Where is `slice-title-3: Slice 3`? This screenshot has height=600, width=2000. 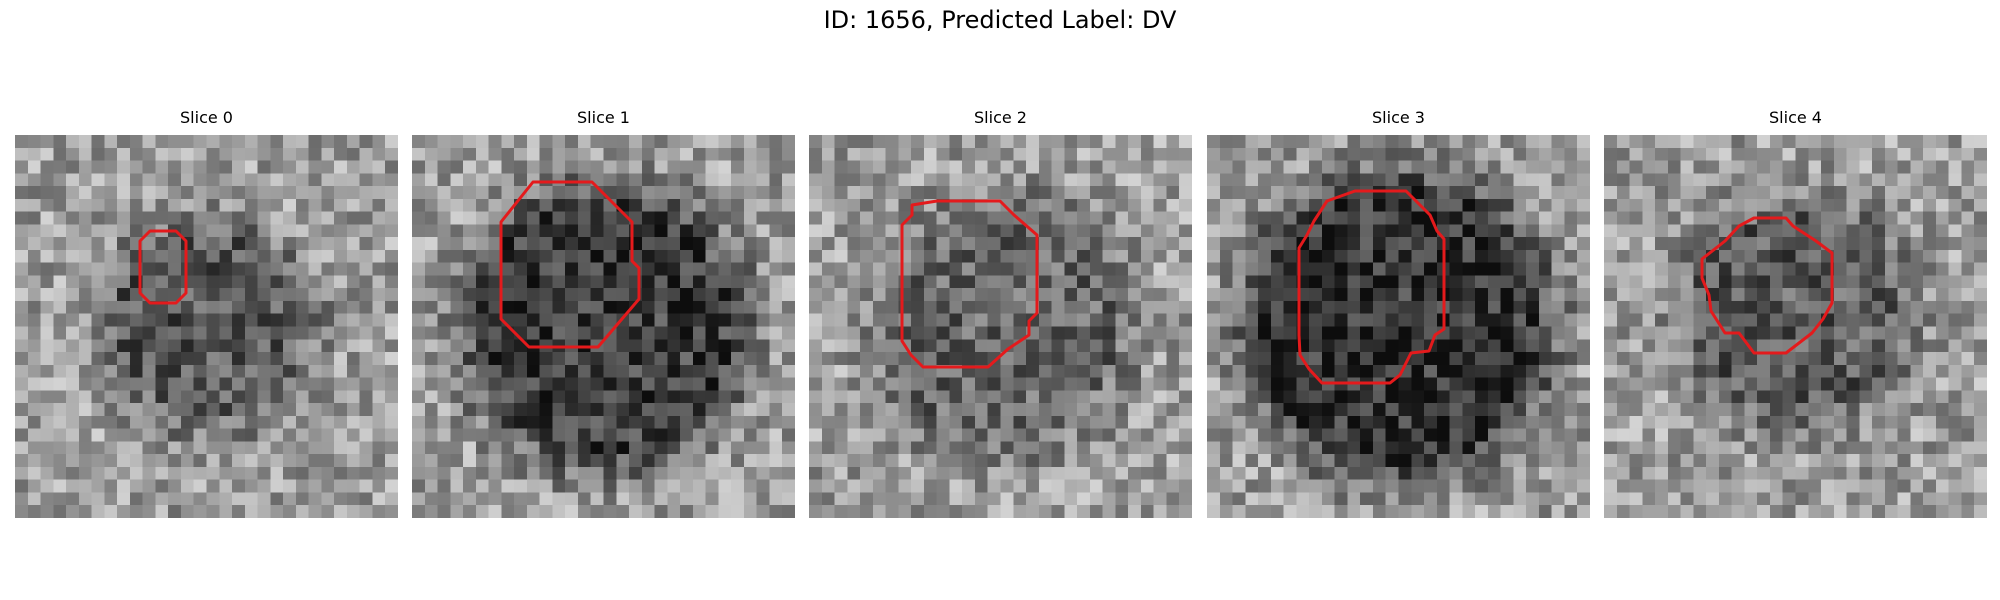
slice-title-3: Slice 3 is located at coordinates (1398, 117).